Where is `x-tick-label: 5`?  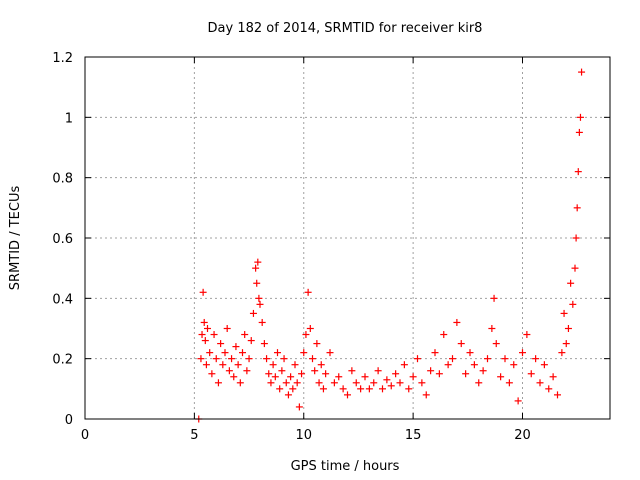
x-tick-label: 5 is located at coordinates (194, 435).